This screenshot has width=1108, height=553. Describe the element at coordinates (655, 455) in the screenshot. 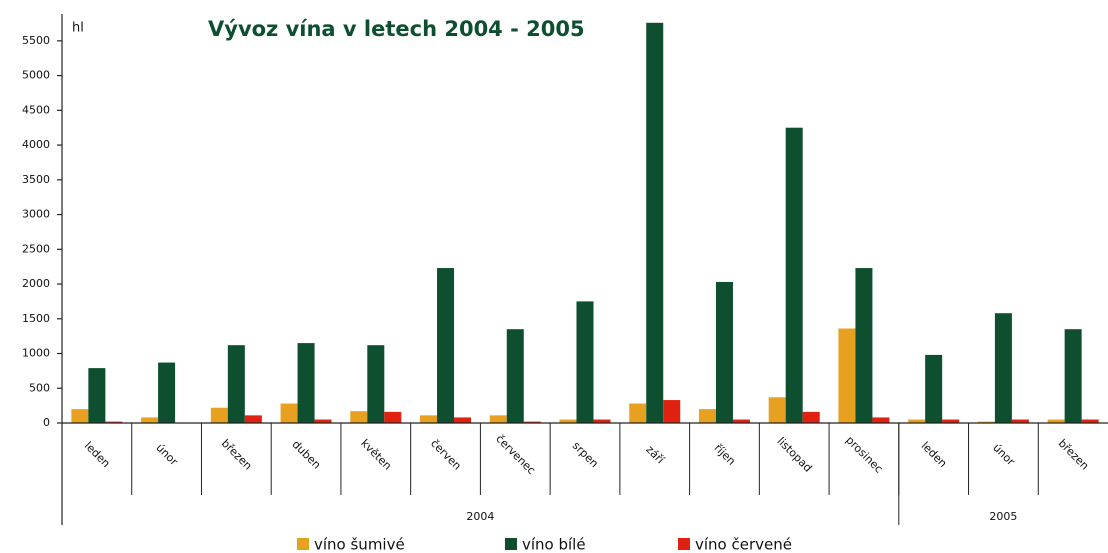

I see `x-tick-label: září` at that location.